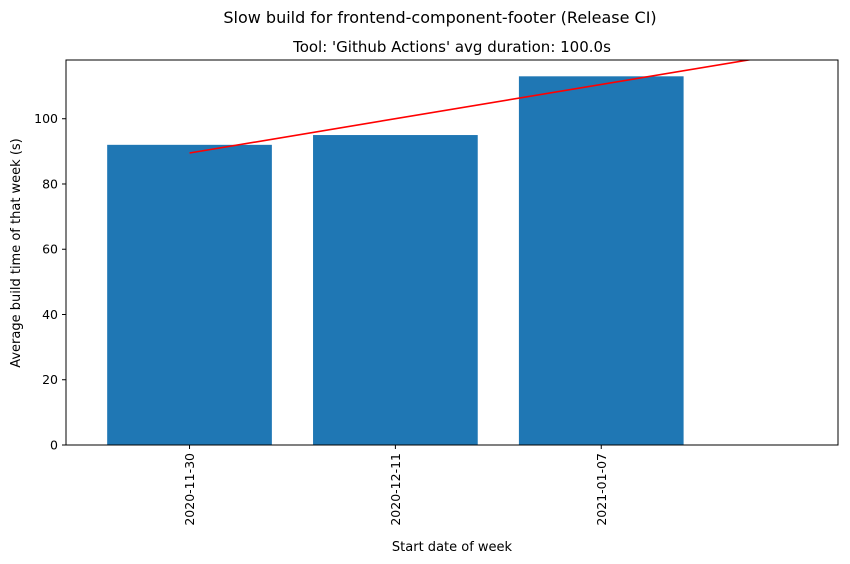  I want to click on y-axis-label: Average build time of that week (s), so click(16, 253).